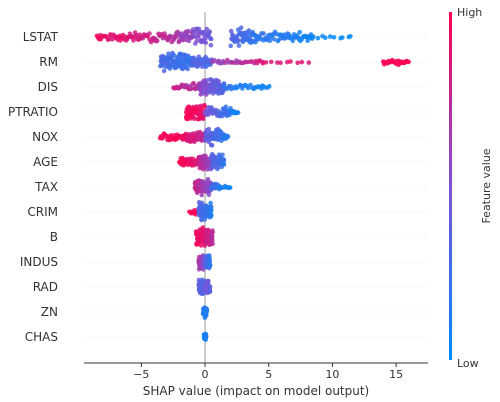 This screenshot has height=402, width=500. What do you see at coordinates (33, 112) in the screenshot?
I see `feature-label: PTRATIO` at bounding box center [33, 112].